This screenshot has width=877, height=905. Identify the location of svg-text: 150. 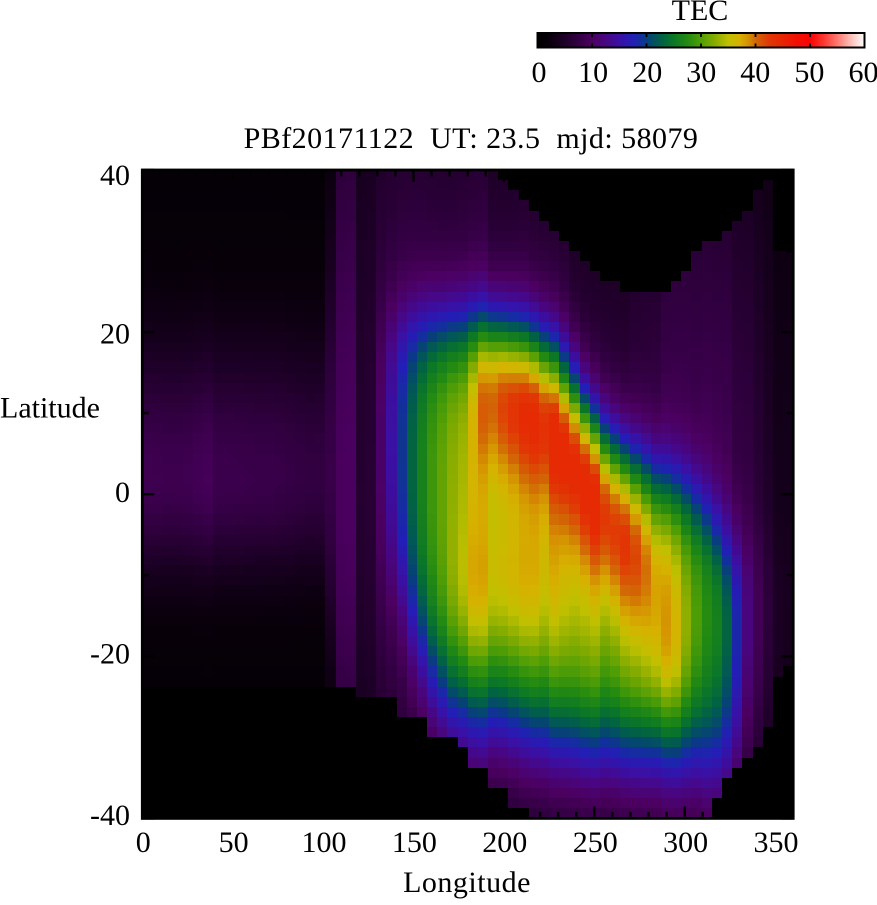
(414, 842).